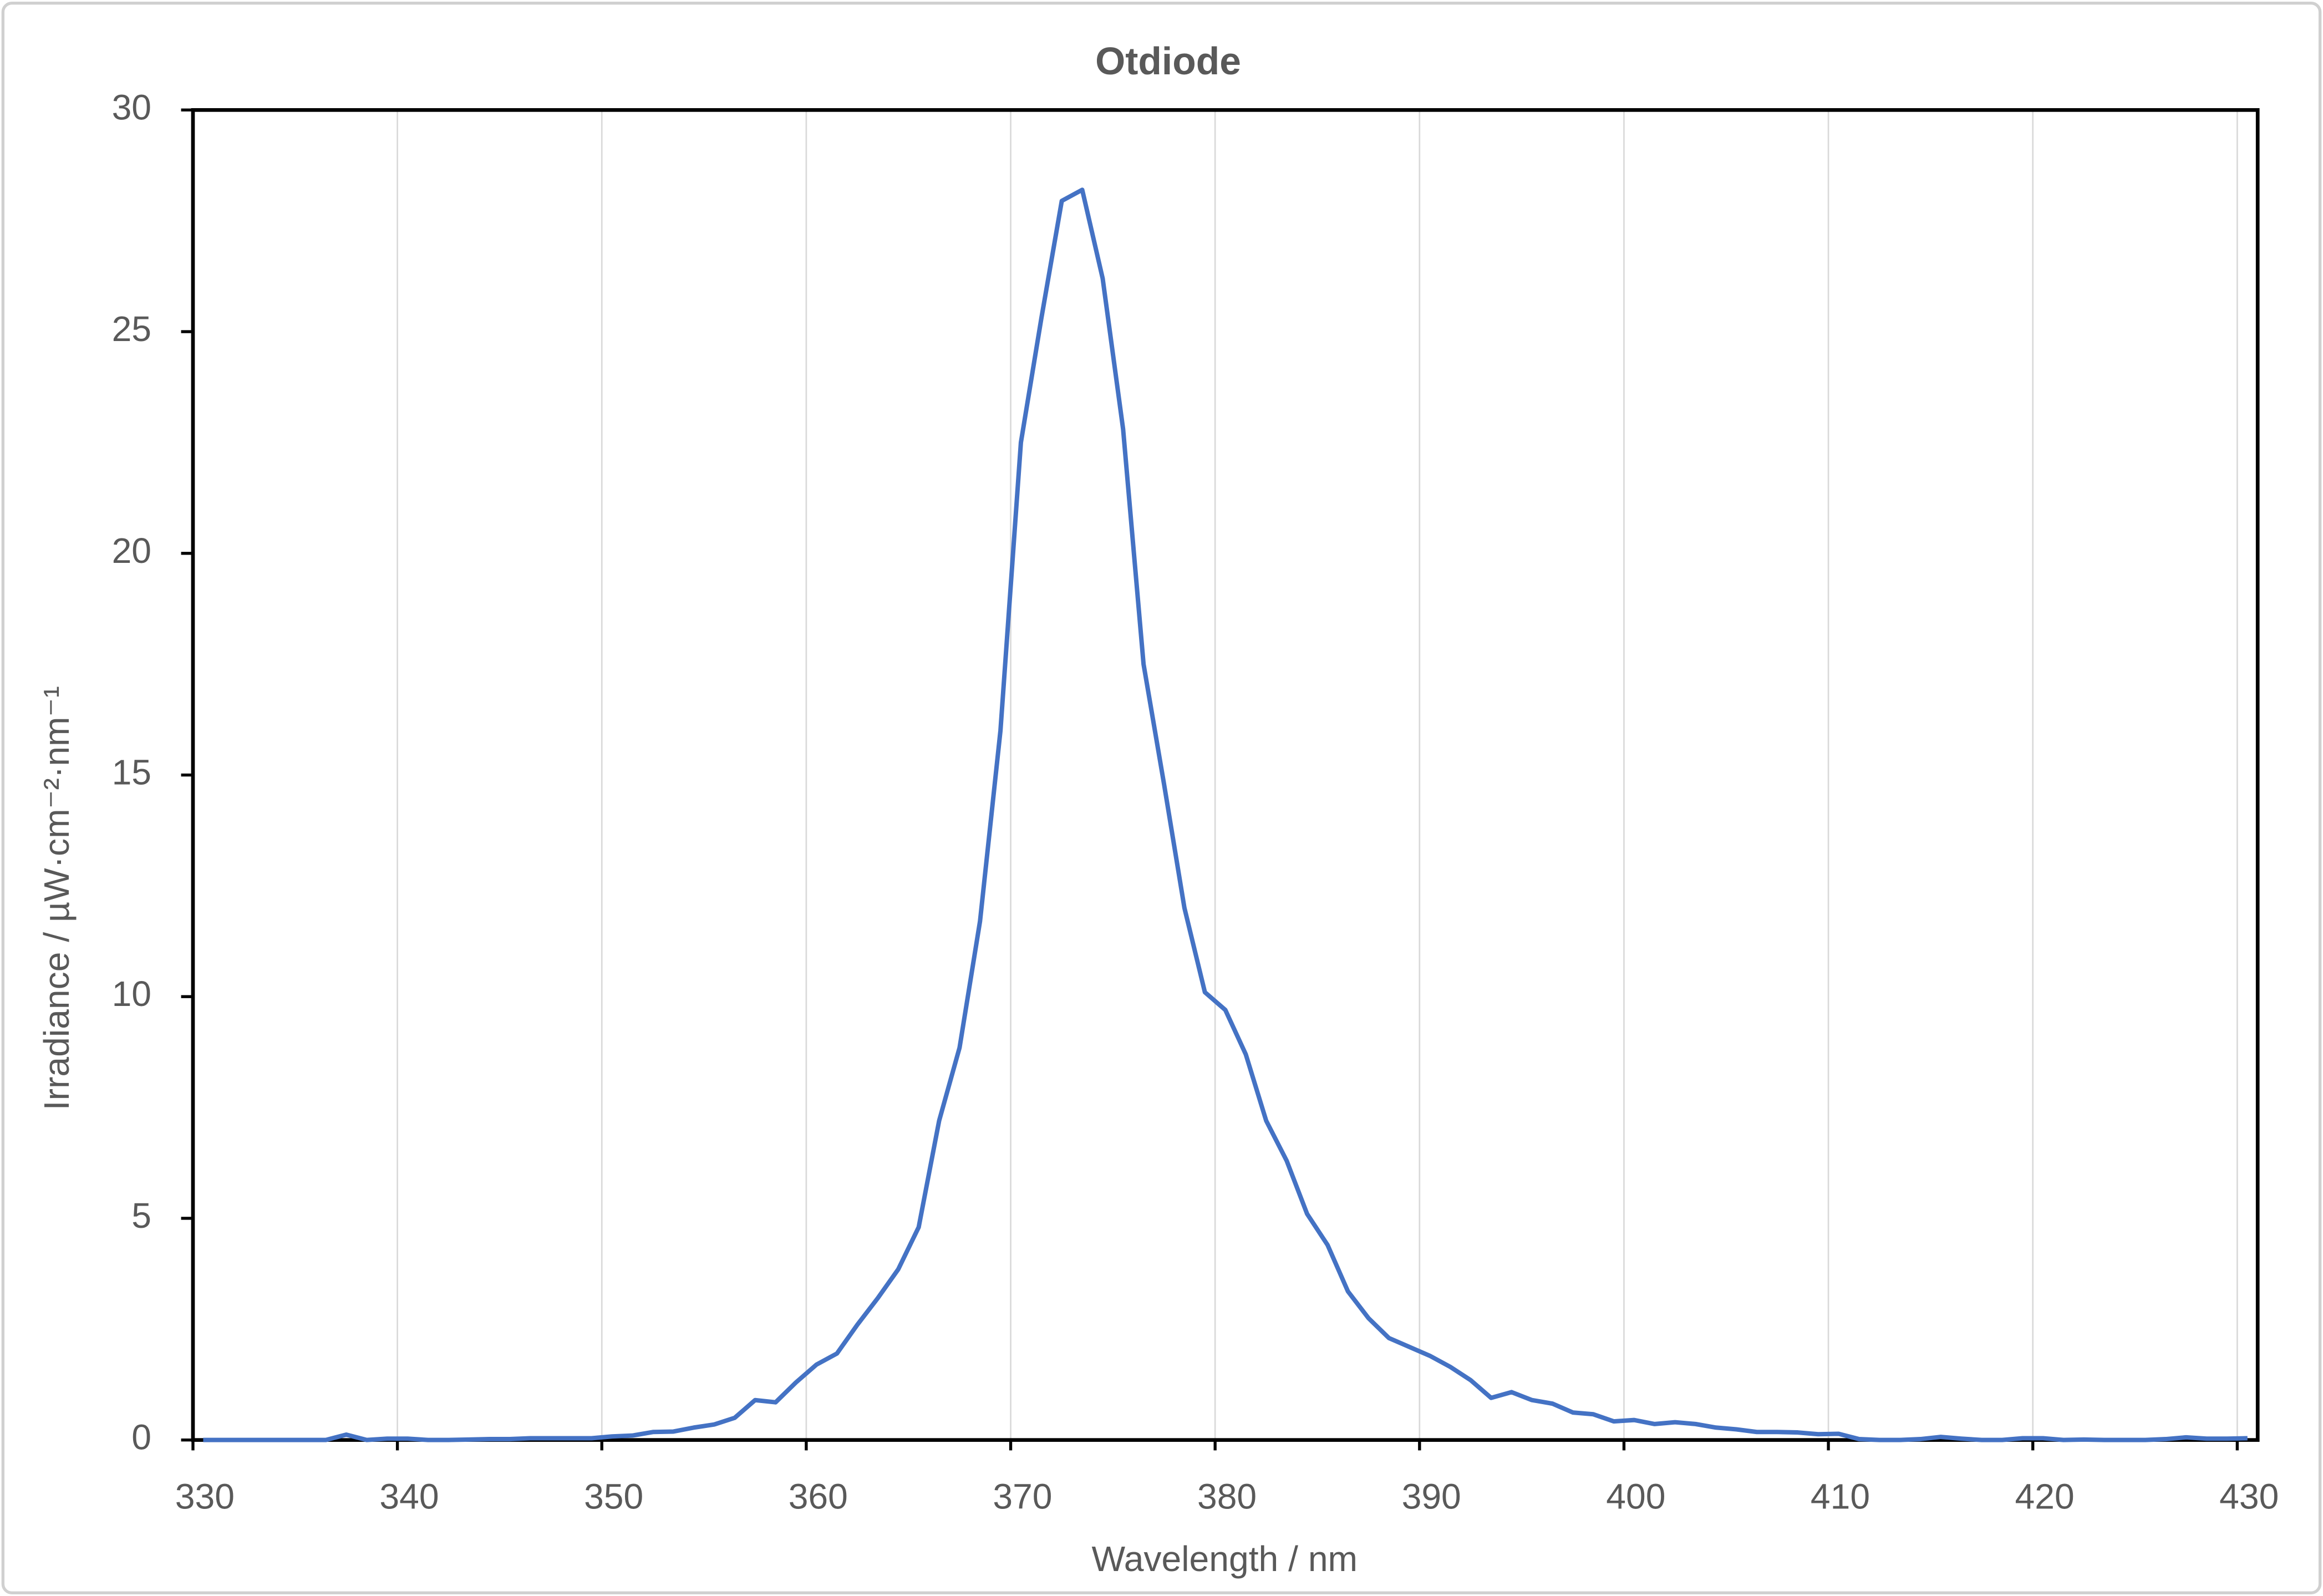  Describe the element at coordinates (131, 329) in the screenshot. I see `y-tick-label: 25` at that location.